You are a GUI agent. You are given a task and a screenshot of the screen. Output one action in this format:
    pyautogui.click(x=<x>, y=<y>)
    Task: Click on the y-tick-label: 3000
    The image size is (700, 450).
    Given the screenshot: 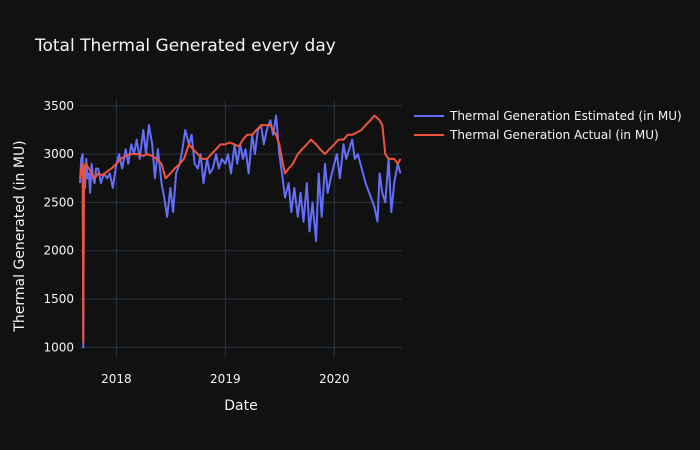 What is the action you would take?
    pyautogui.click(x=58, y=154)
    